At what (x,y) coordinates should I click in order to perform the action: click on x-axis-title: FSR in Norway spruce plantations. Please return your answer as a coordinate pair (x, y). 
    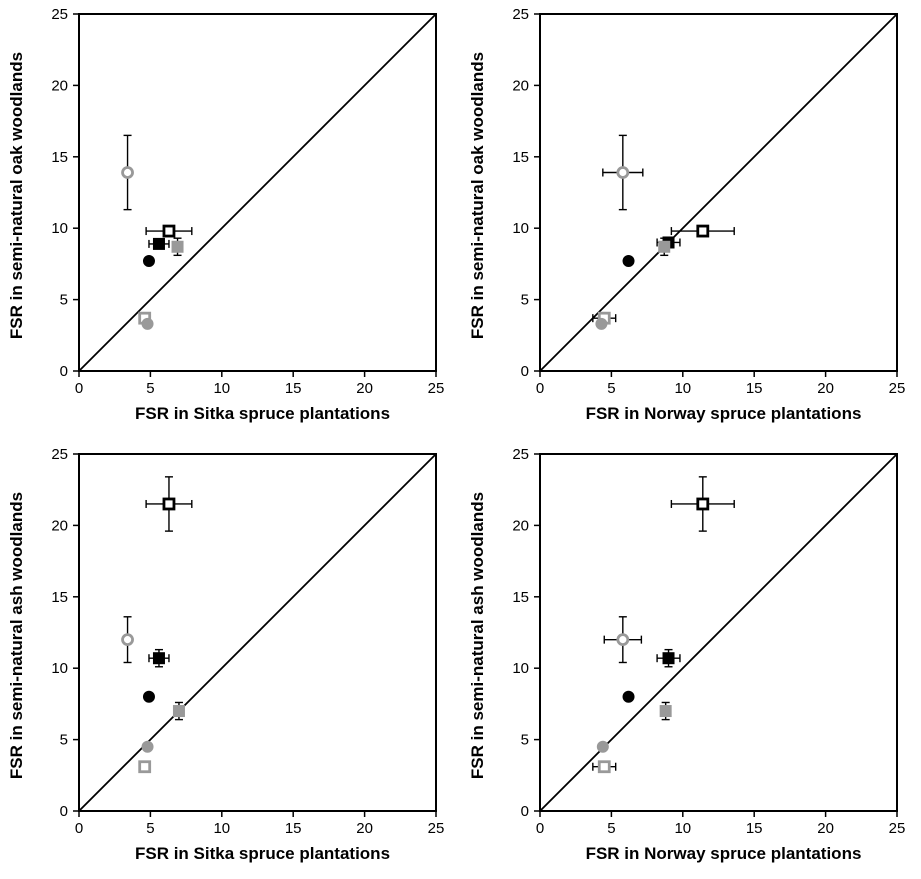
    Looking at the image, I should click on (724, 853).